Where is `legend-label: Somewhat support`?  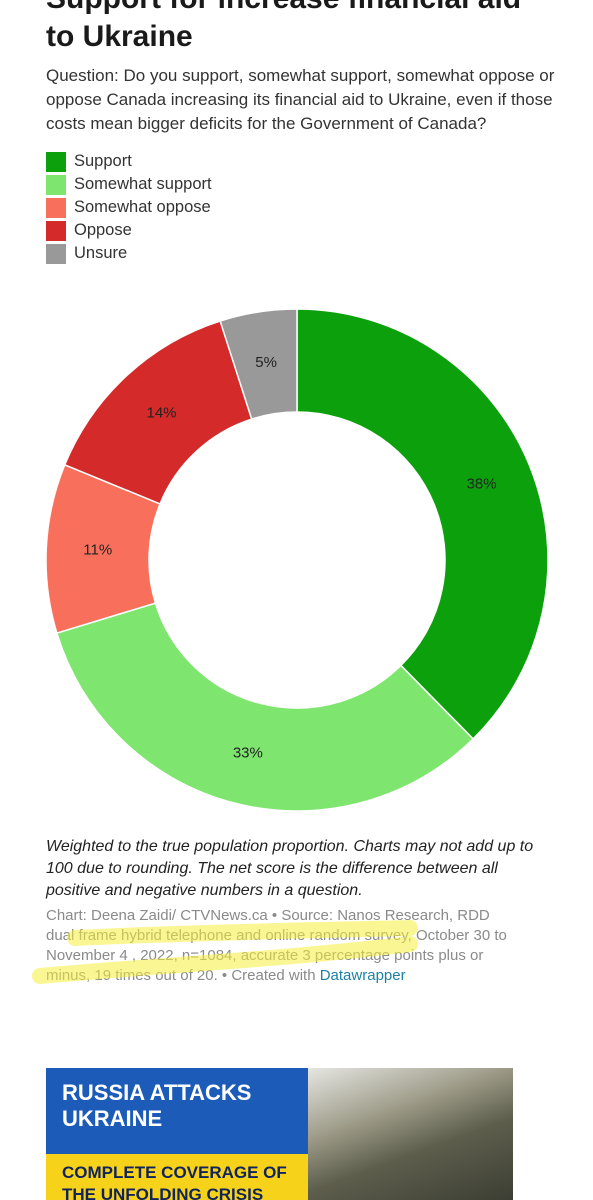 legend-label: Somewhat support is located at coordinates (143, 184).